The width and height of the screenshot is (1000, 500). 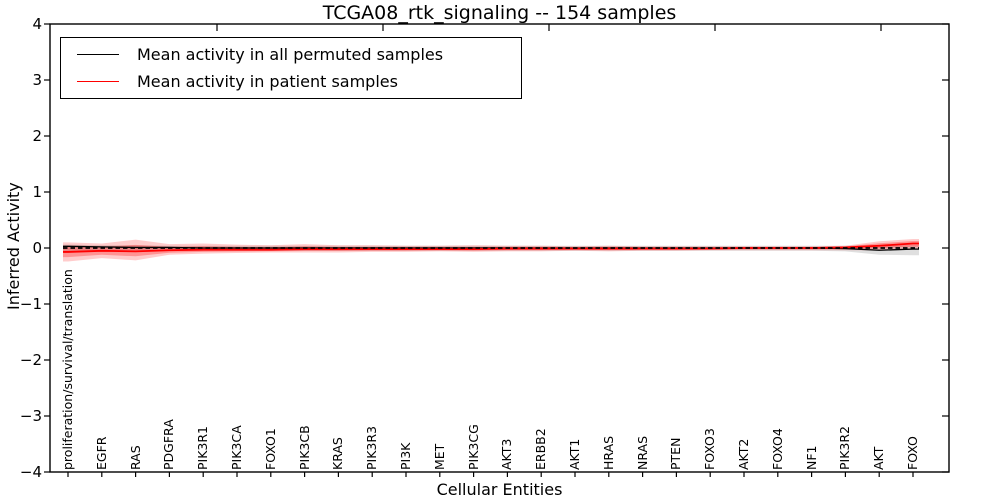 What do you see at coordinates (499, 489) in the screenshot?
I see `x-axis-label: Cellular Entities` at bounding box center [499, 489].